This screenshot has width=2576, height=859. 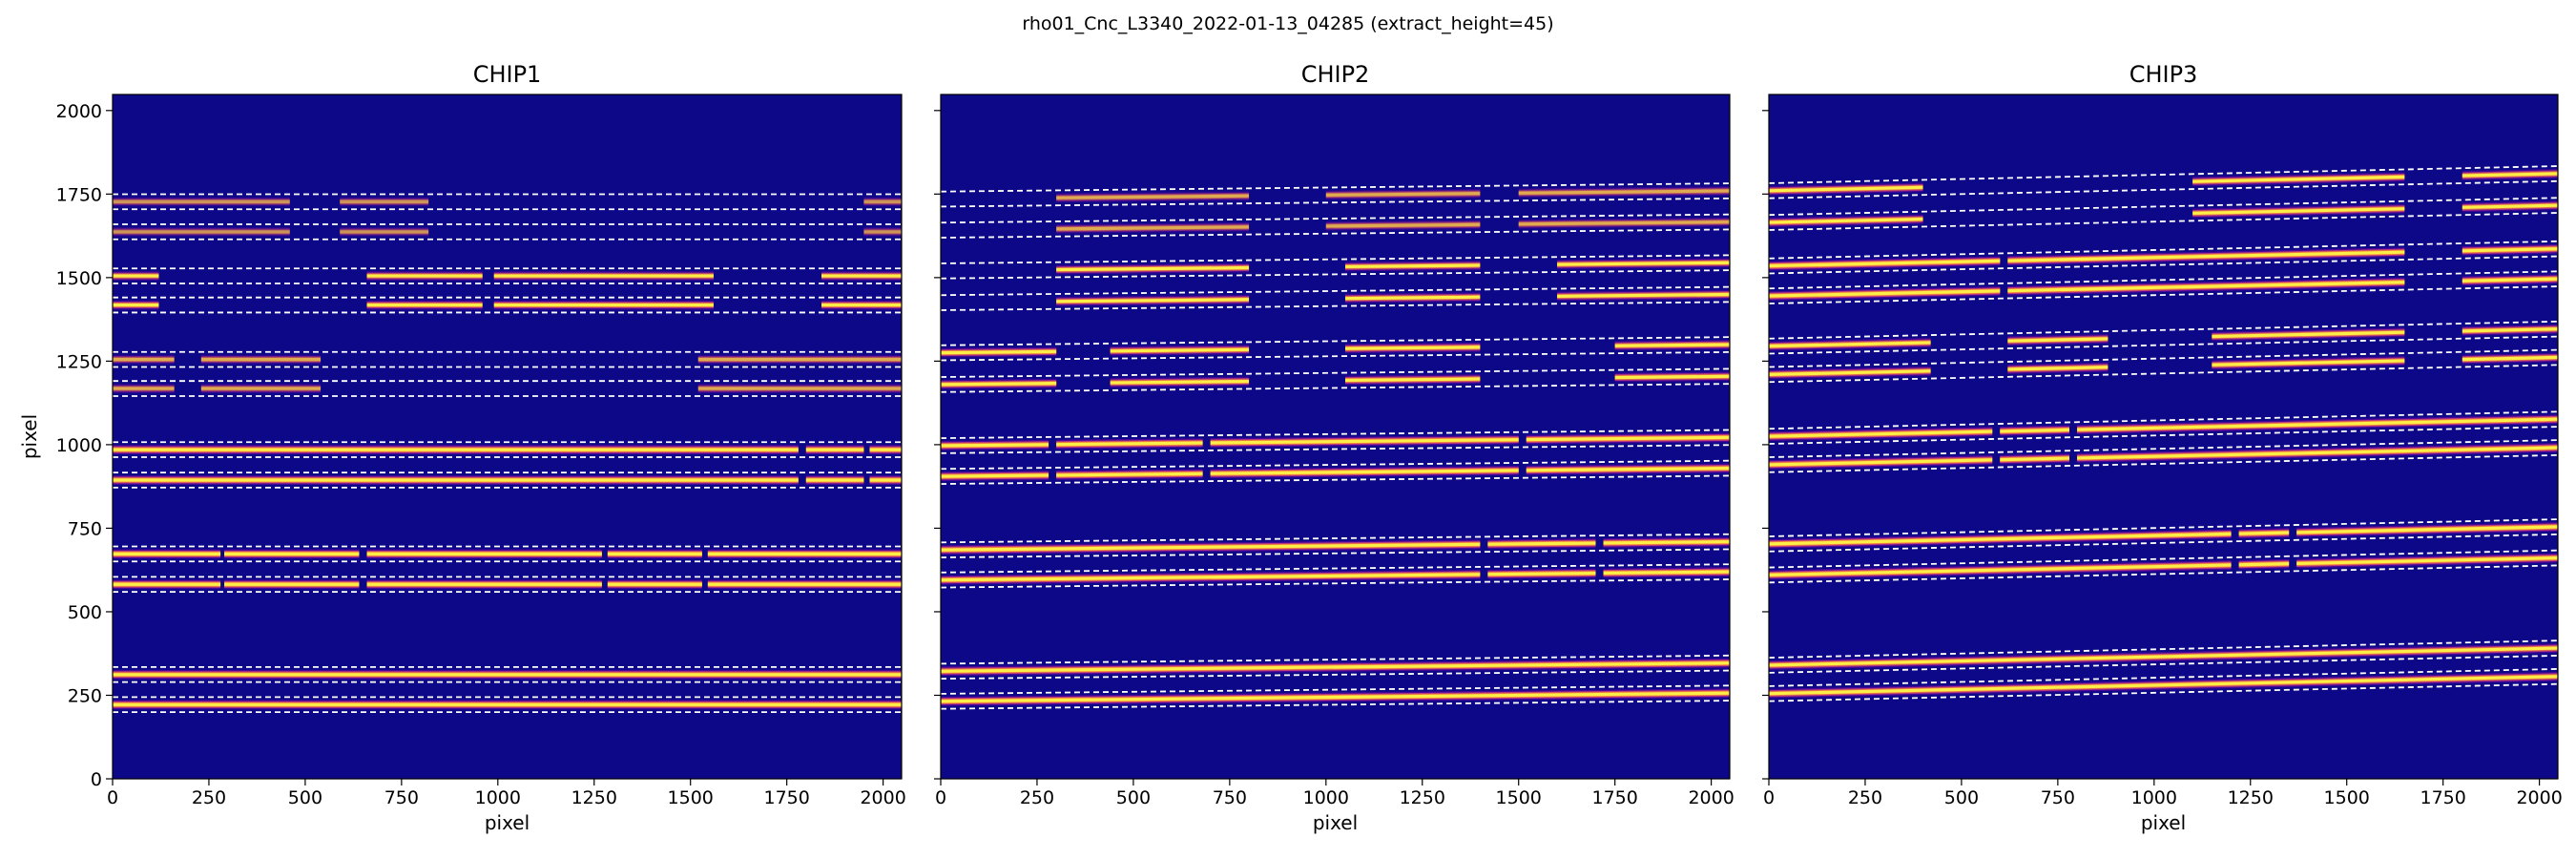 What do you see at coordinates (79, 111) in the screenshot?
I see `y-tick-label: 2000` at bounding box center [79, 111].